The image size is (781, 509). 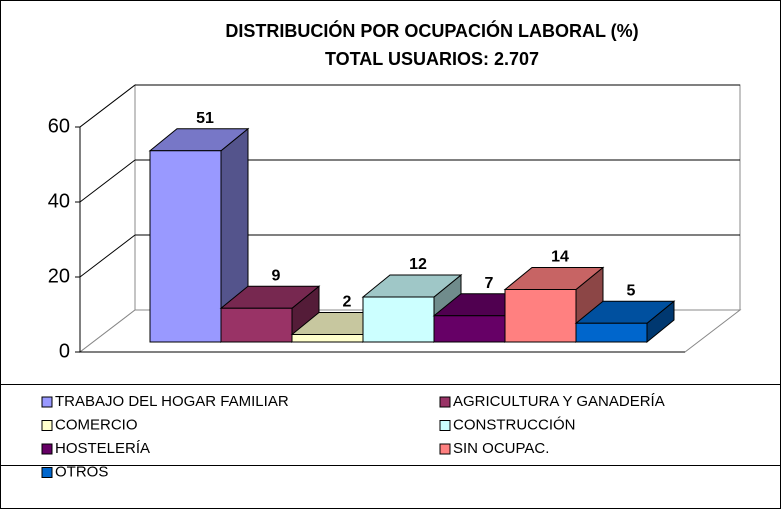 I want to click on y-tick-label: 20, so click(x=59, y=276).